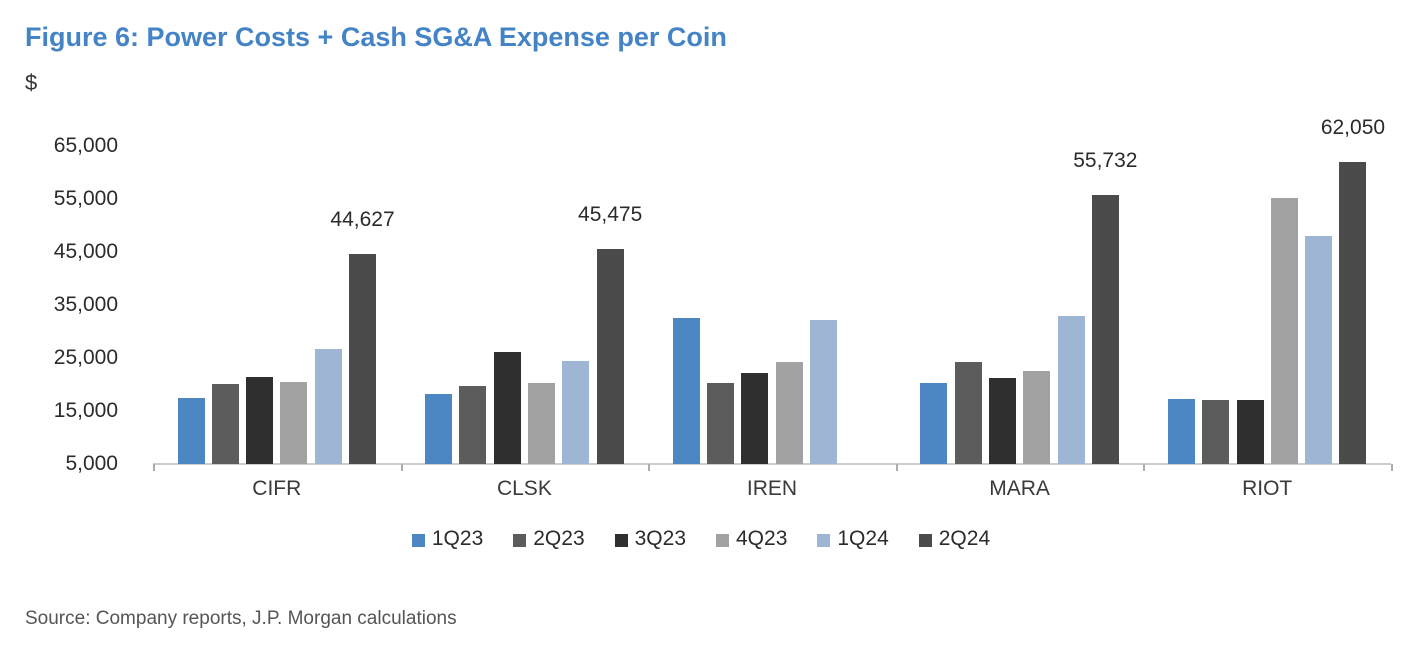 The width and height of the screenshot is (1402, 661). I want to click on y-tick-label: 5,000, so click(91, 463).